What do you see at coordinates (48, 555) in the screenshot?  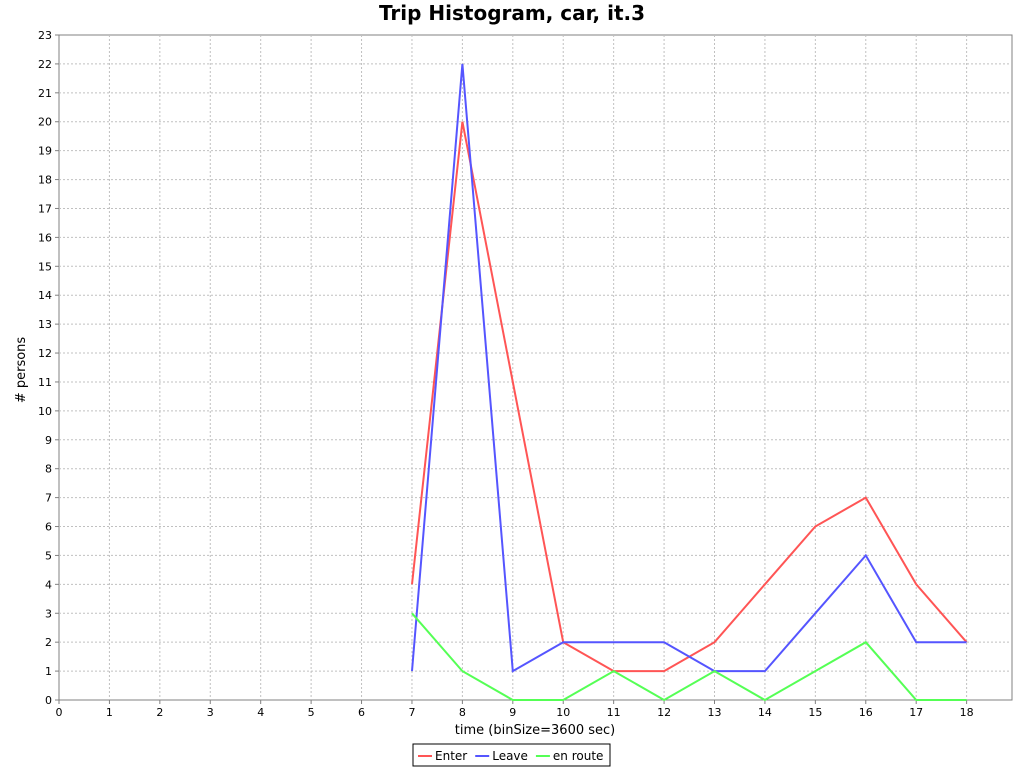 I see `y-tick-label: 5` at bounding box center [48, 555].